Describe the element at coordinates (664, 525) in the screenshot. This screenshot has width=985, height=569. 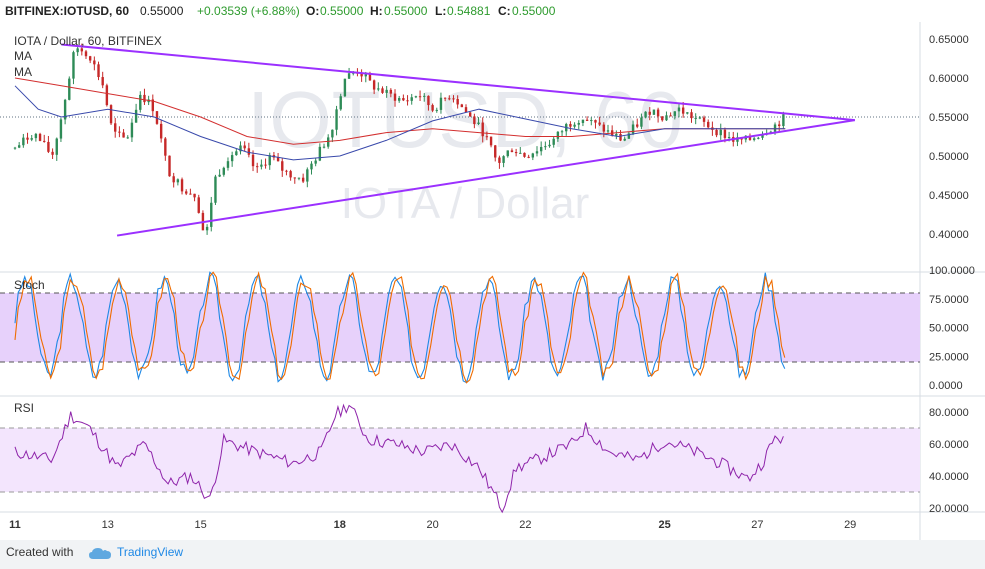
I see `time-axis-label: 25` at that location.